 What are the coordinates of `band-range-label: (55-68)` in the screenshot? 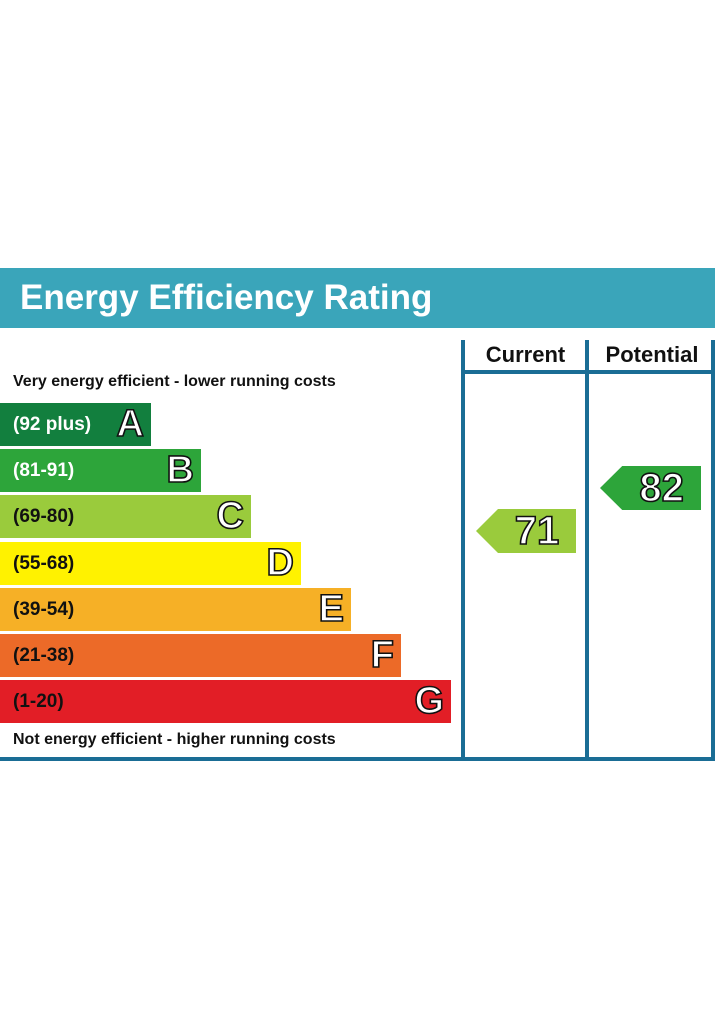 It's located at (44, 563).